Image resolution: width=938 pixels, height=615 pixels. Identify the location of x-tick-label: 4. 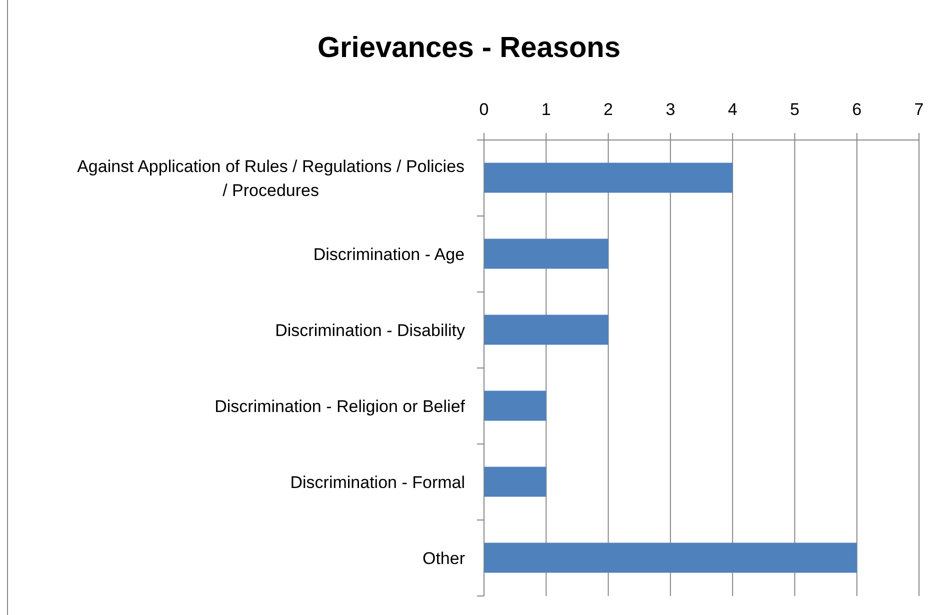
(733, 109).